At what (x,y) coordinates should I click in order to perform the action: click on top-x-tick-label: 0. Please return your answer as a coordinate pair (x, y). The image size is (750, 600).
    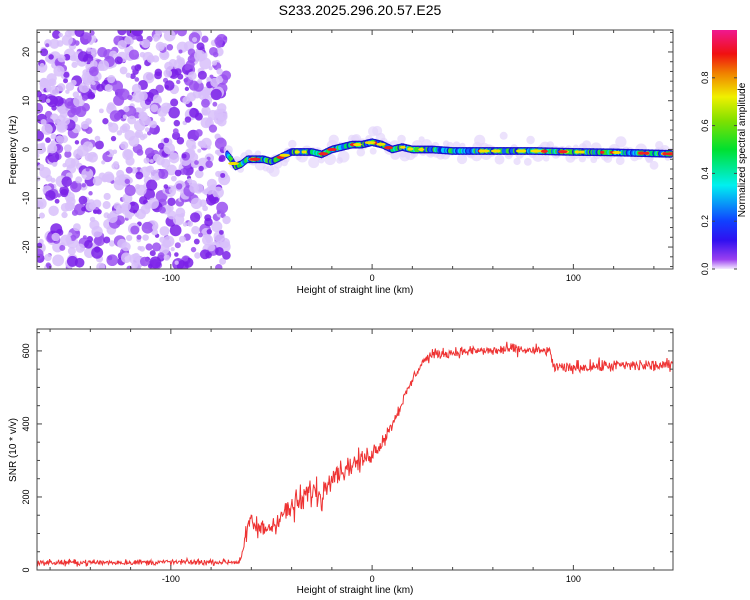
    Looking at the image, I should click on (372, 278).